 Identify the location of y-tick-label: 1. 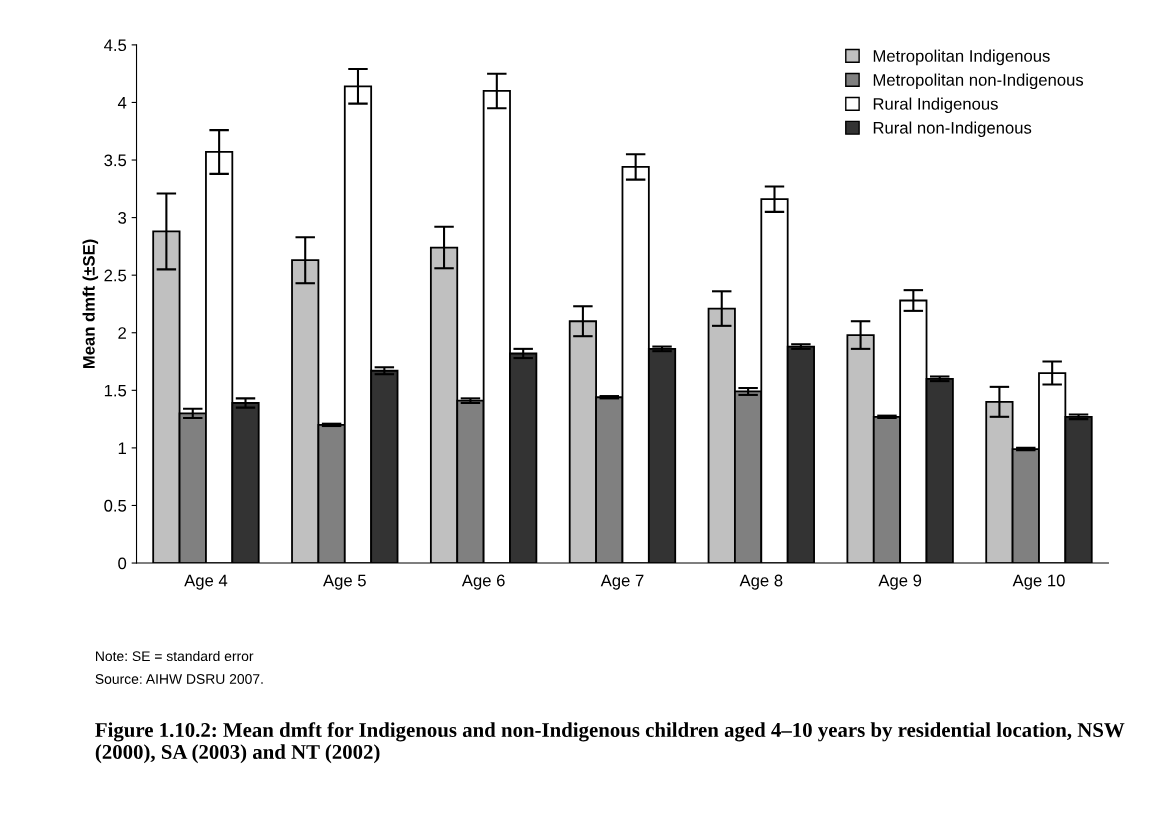
(122, 448).